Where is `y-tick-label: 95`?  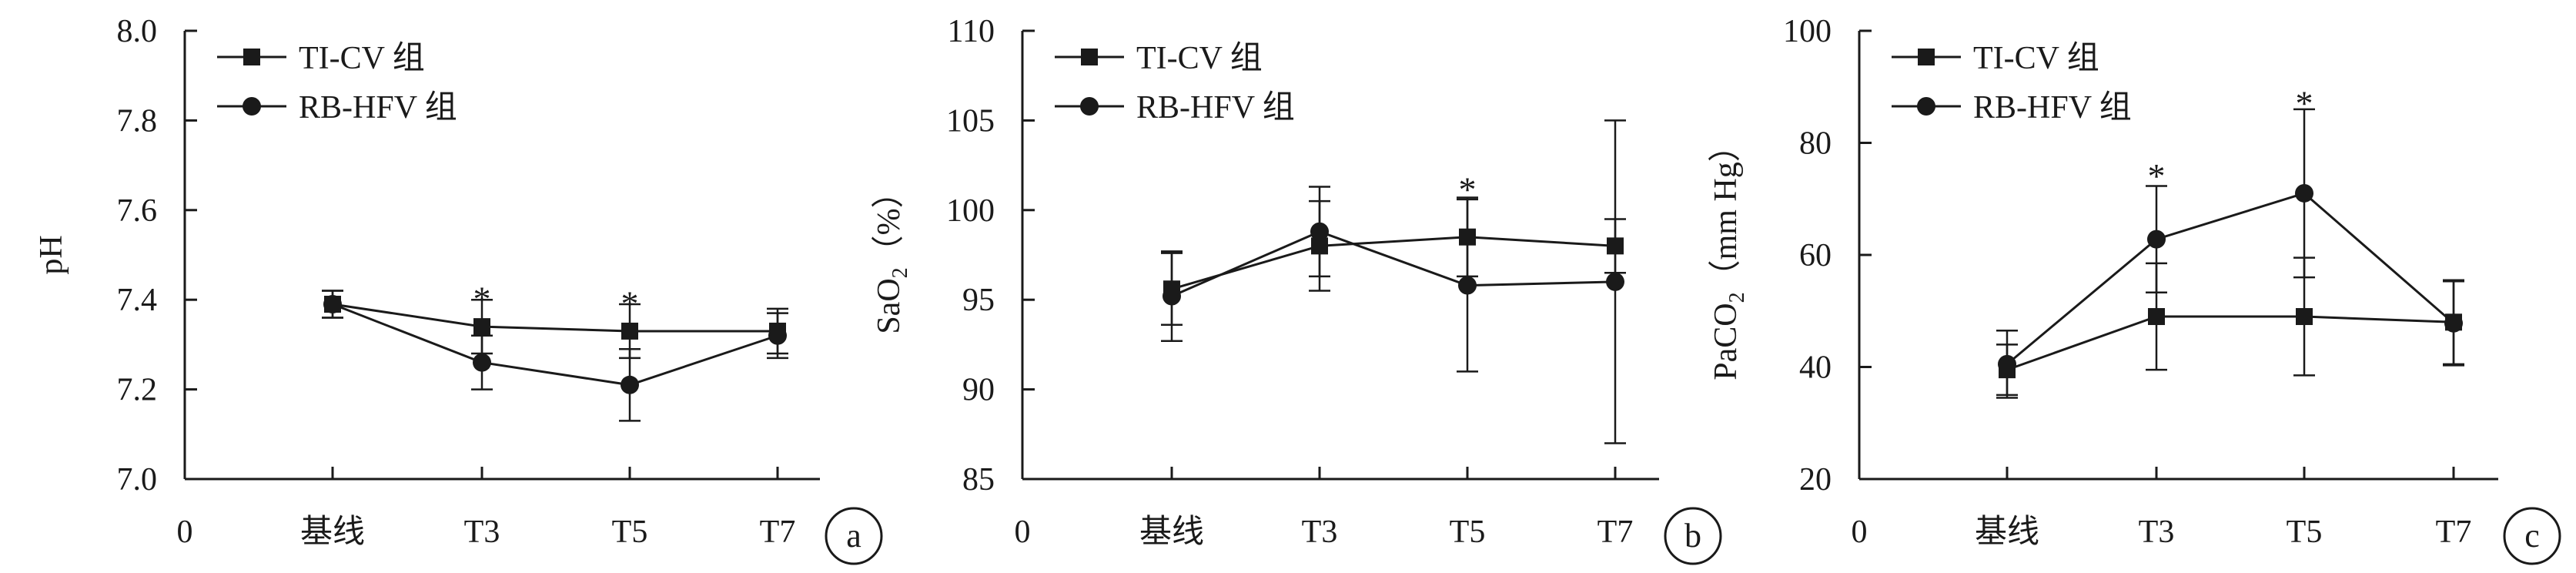 y-tick-label: 95 is located at coordinates (979, 300).